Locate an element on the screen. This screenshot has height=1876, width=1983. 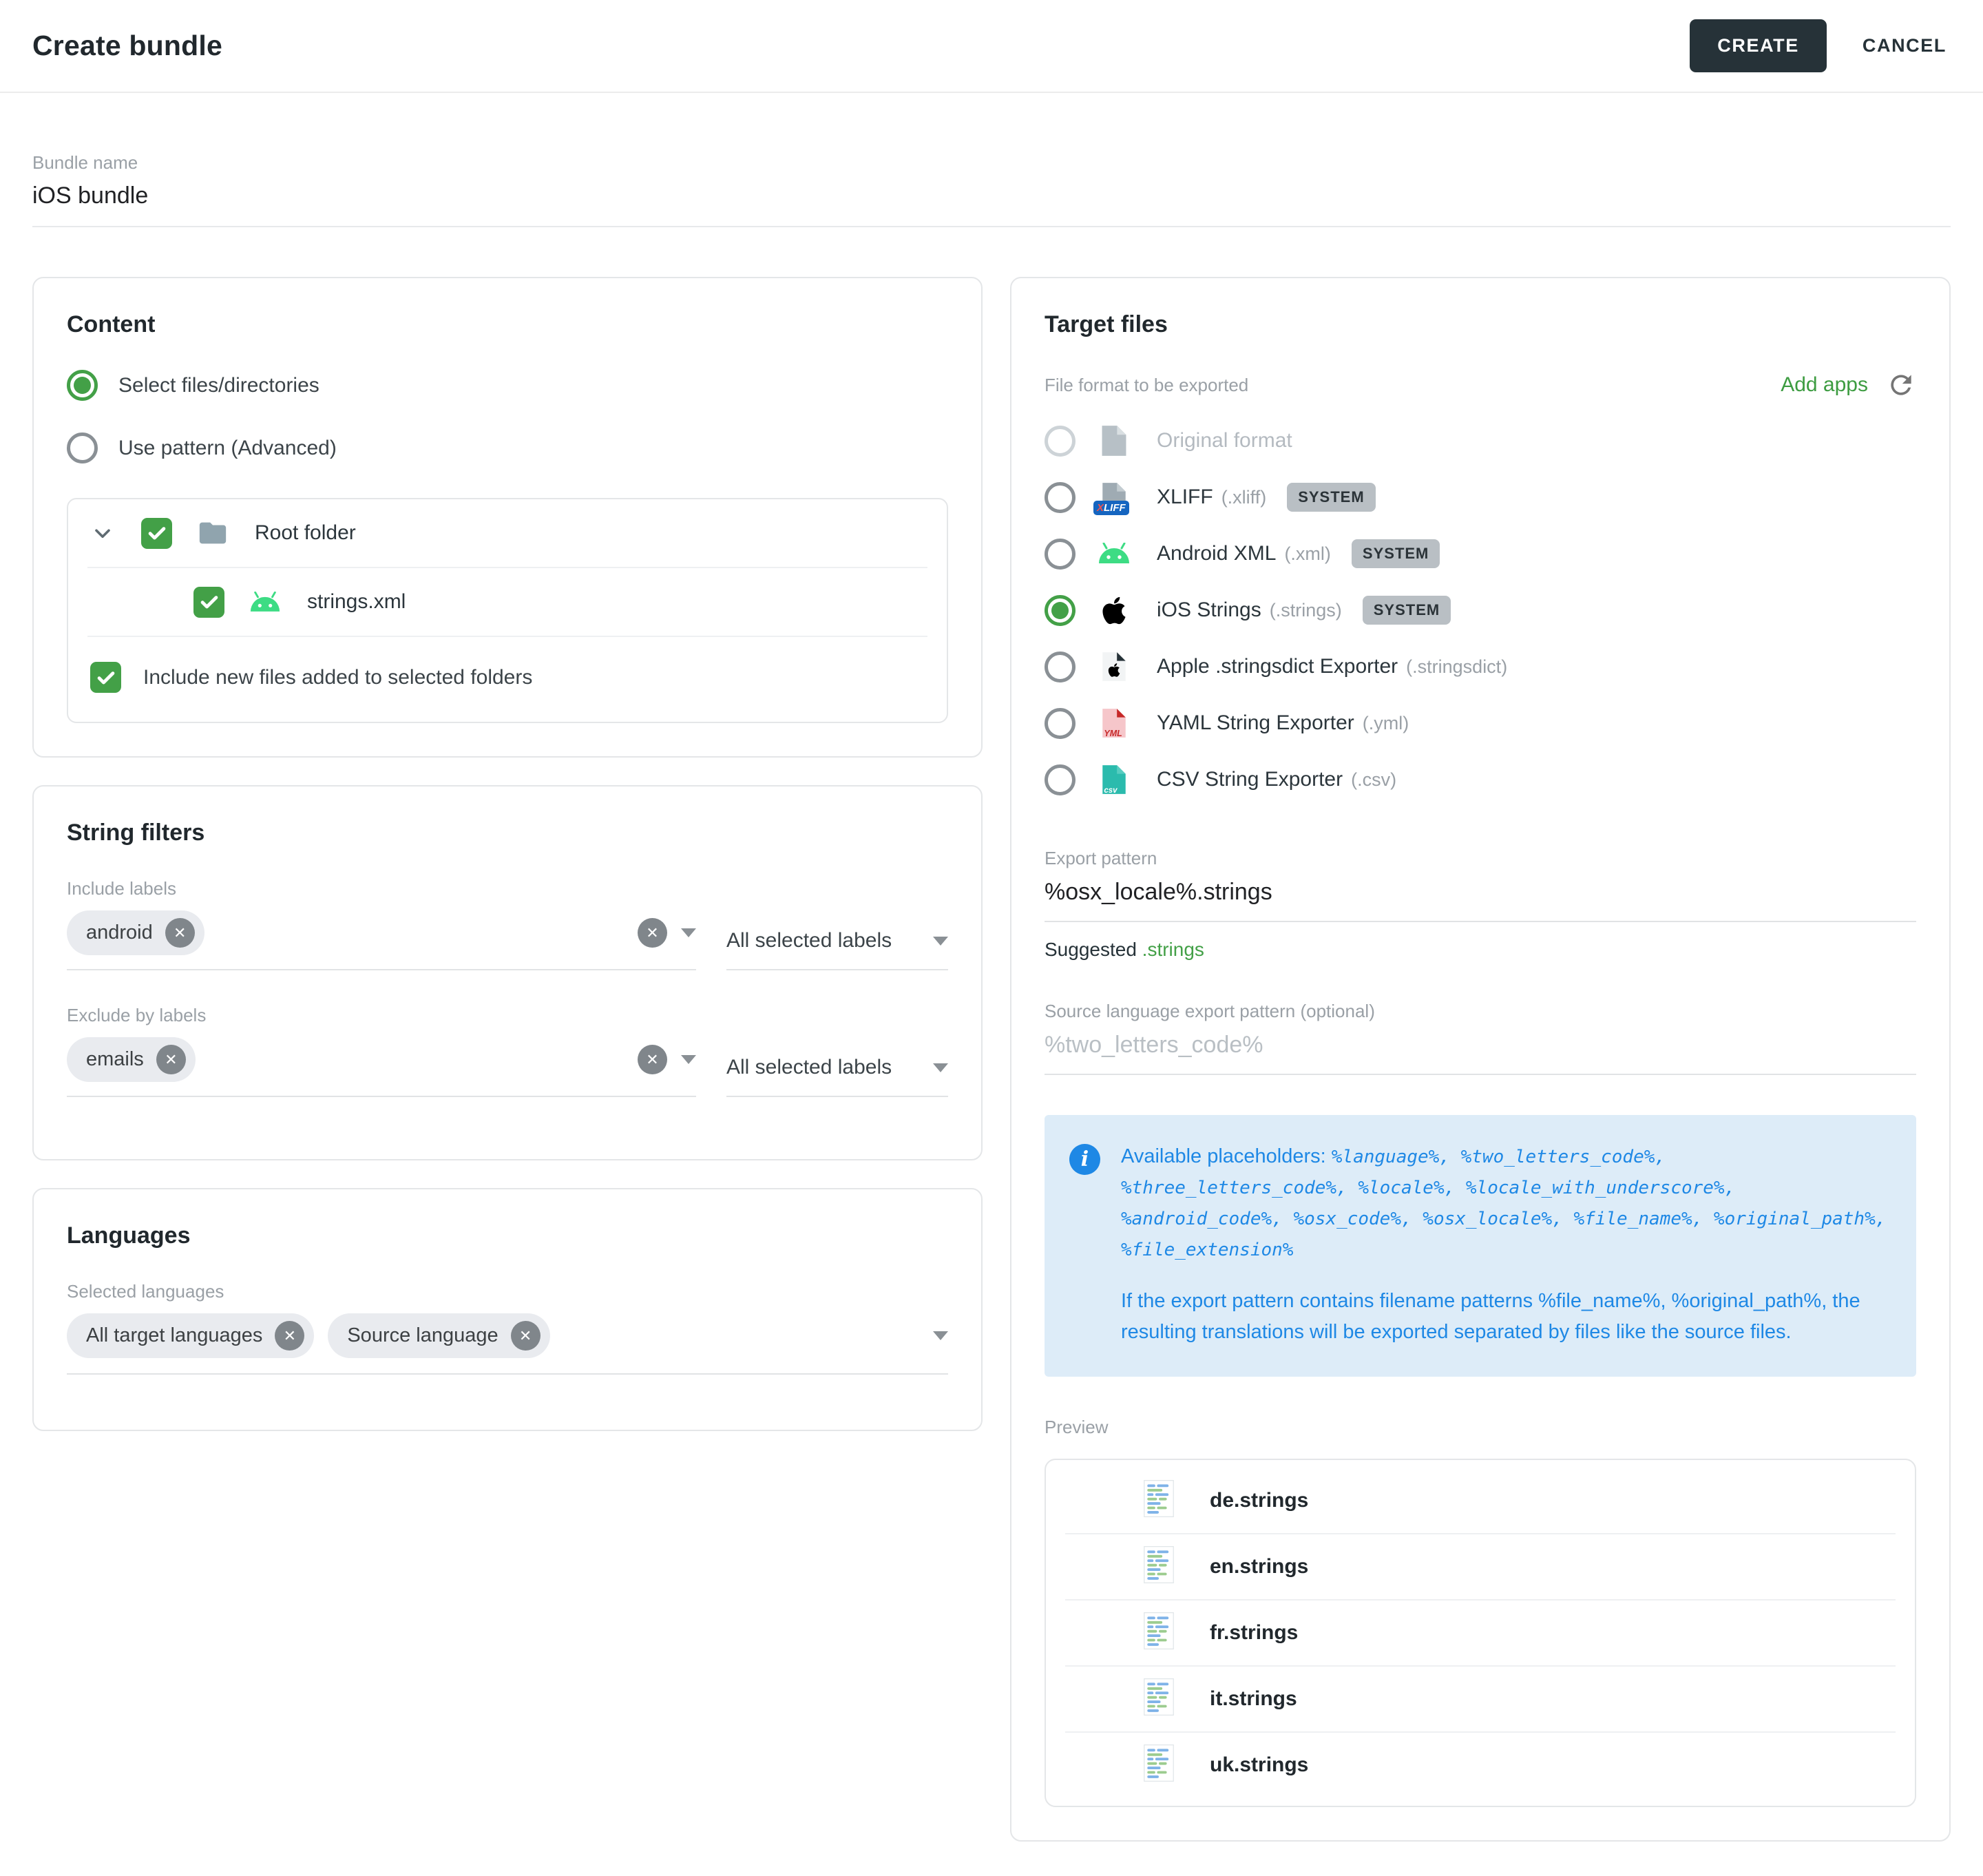
preview-list: de.strings is located at coordinates (1481, 1633).